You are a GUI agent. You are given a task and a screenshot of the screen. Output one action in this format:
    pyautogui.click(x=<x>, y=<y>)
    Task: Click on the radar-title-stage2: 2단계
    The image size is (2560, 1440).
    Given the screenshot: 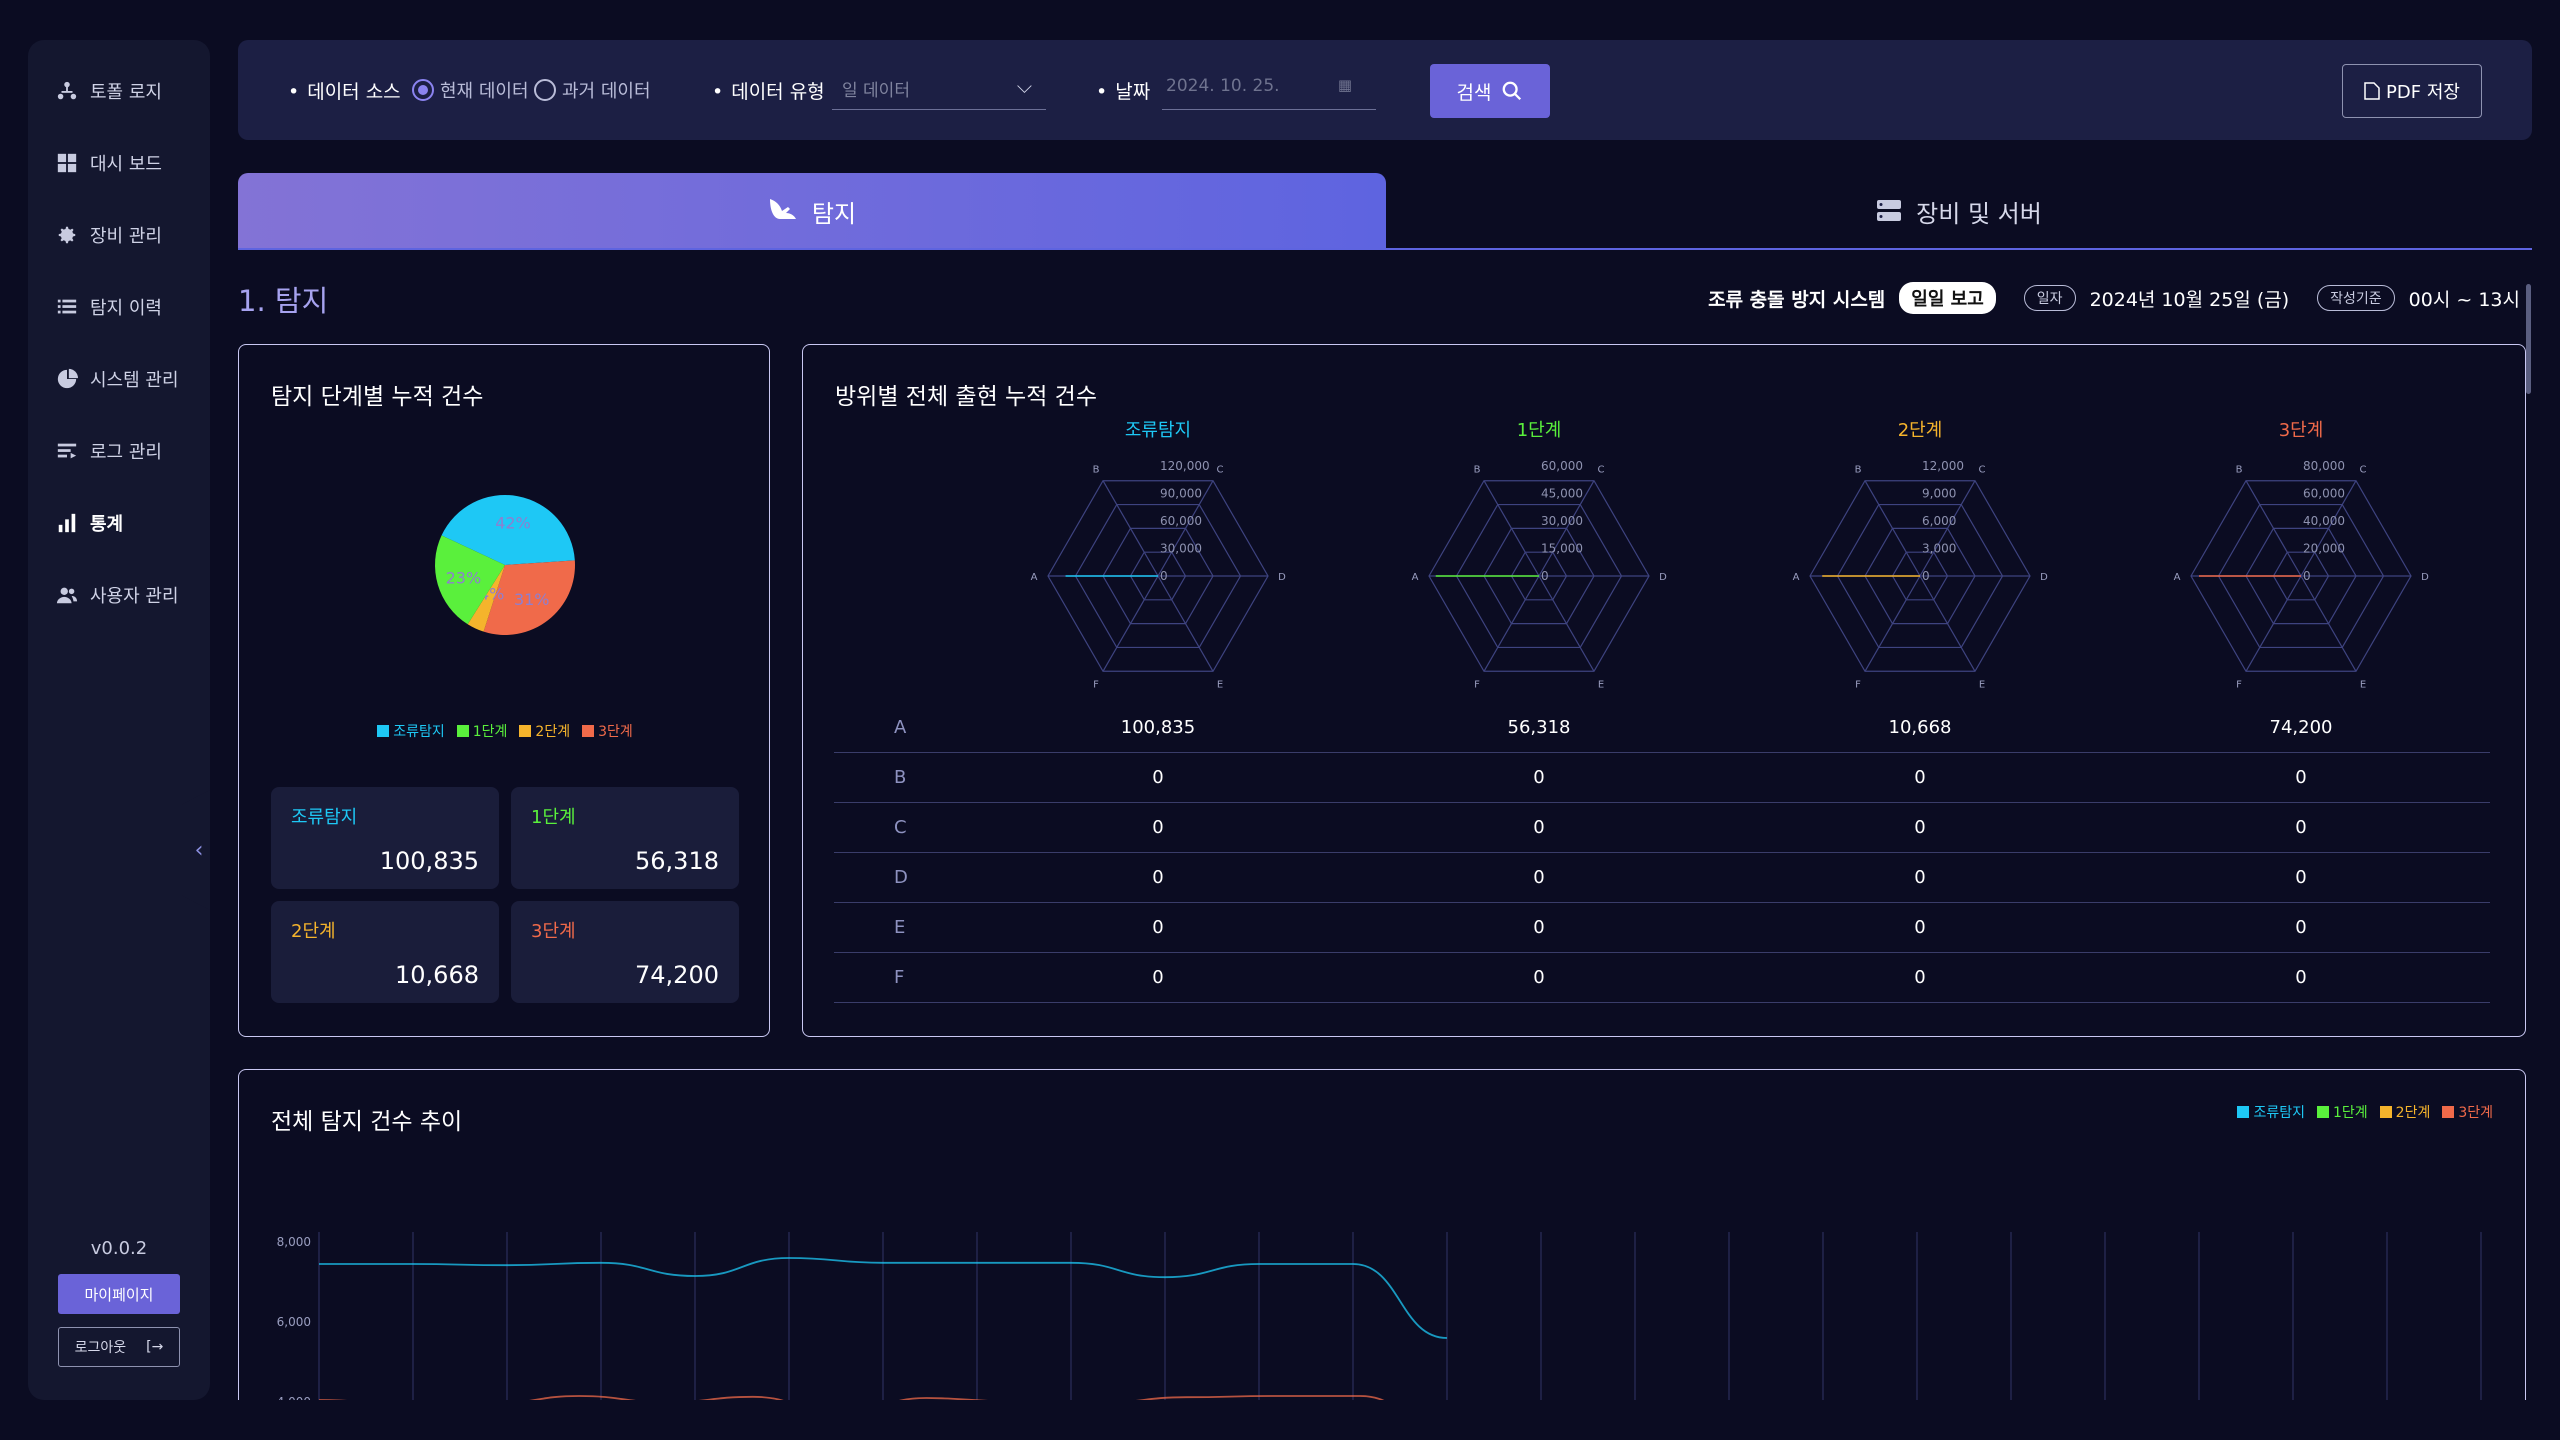 What is the action you would take?
    pyautogui.click(x=1920, y=430)
    